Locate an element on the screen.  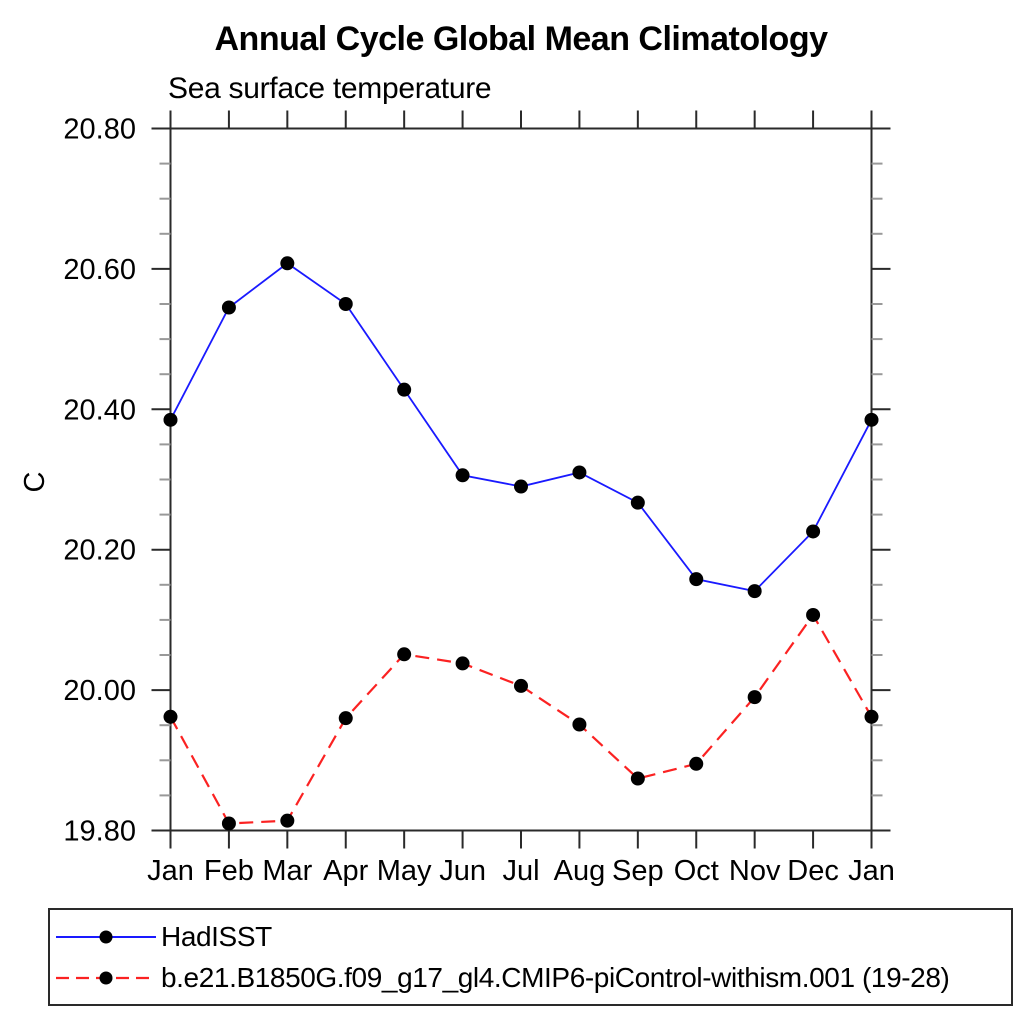
y-tick-label: 20.40 is located at coordinates (99, 410).